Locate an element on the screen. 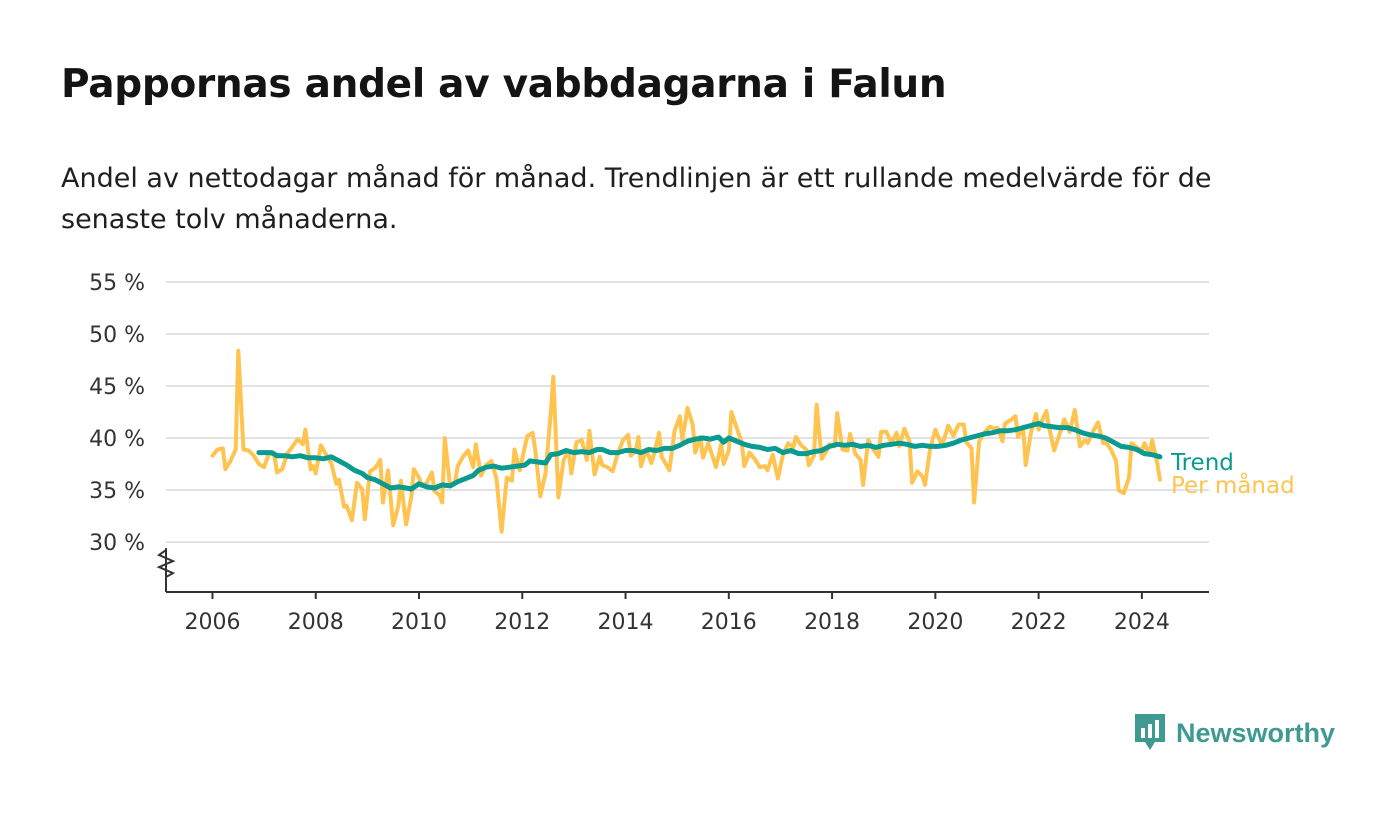 This screenshot has width=1400, height=813. newsworthy-logo-icon is located at coordinates (1150, 732).